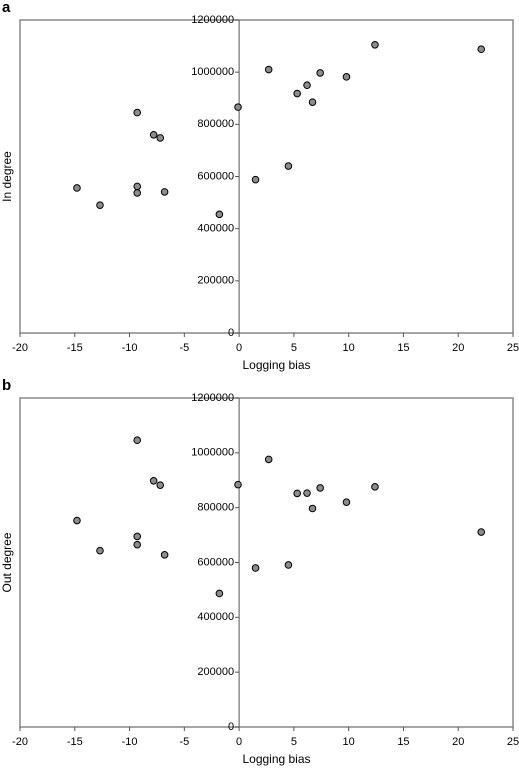 The width and height of the screenshot is (519, 770). Describe the element at coordinates (6, 8) in the screenshot. I see `panel-label: a` at that location.